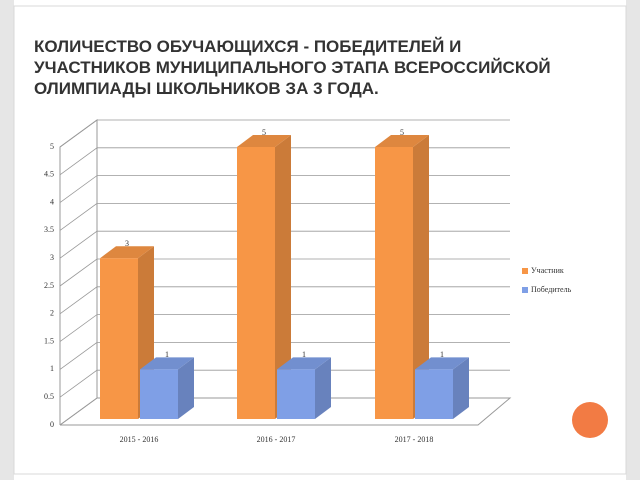 The width and height of the screenshot is (640, 480). Describe the element at coordinates (52, 368) in the screenshot. I see `y-tick-label: 1` at that location.